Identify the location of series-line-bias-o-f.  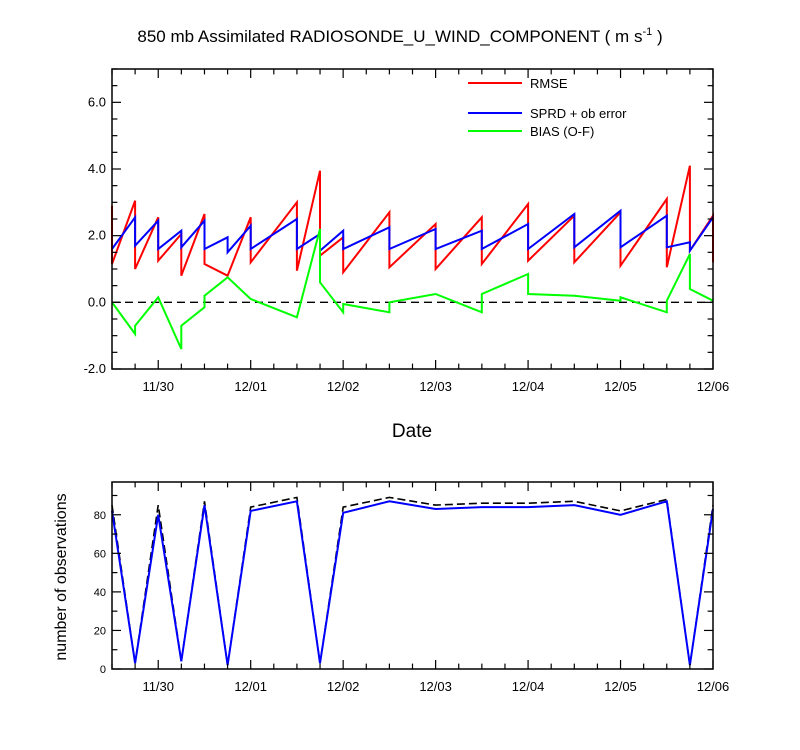
(412, 289).